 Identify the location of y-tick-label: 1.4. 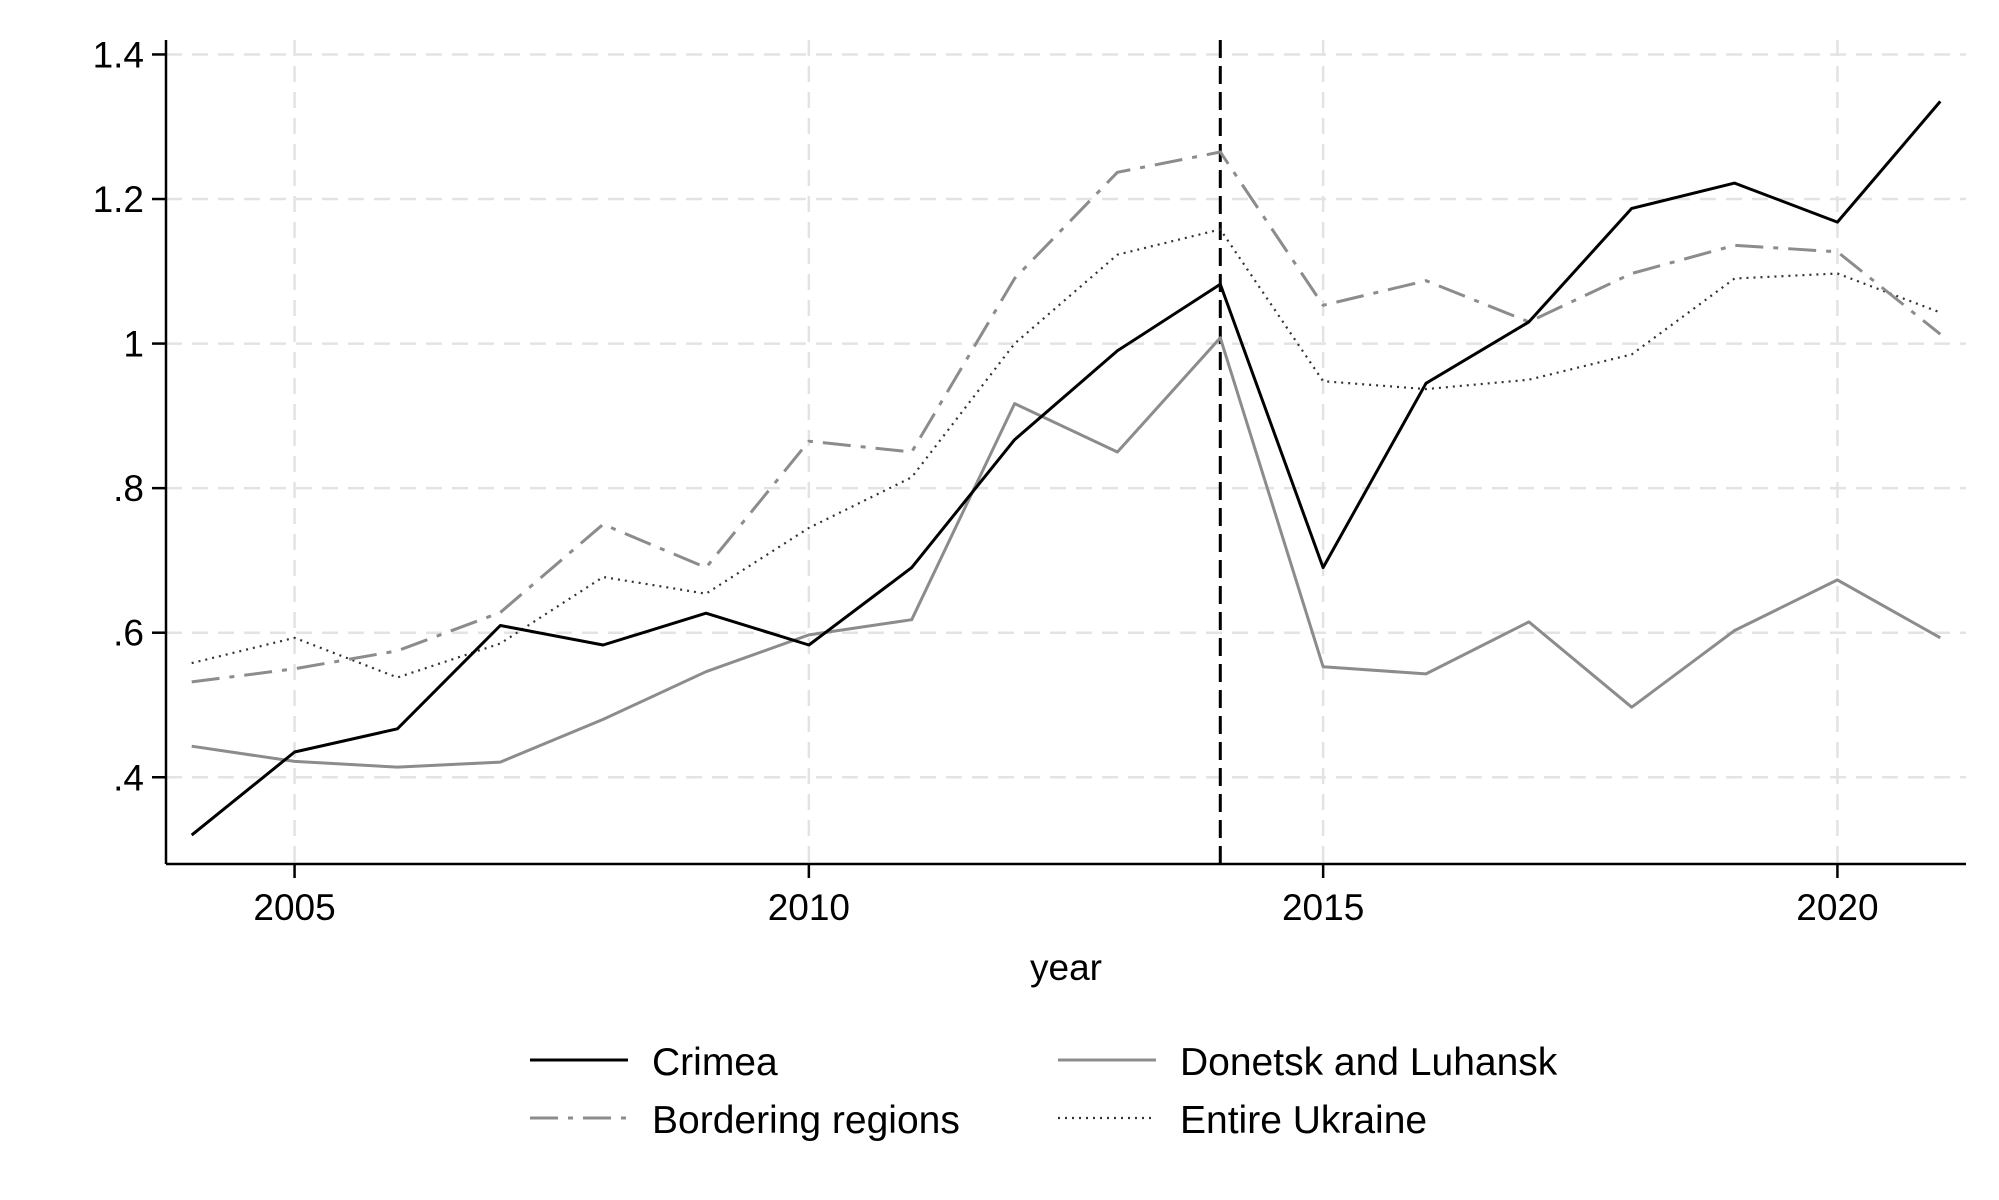
(118, 54).